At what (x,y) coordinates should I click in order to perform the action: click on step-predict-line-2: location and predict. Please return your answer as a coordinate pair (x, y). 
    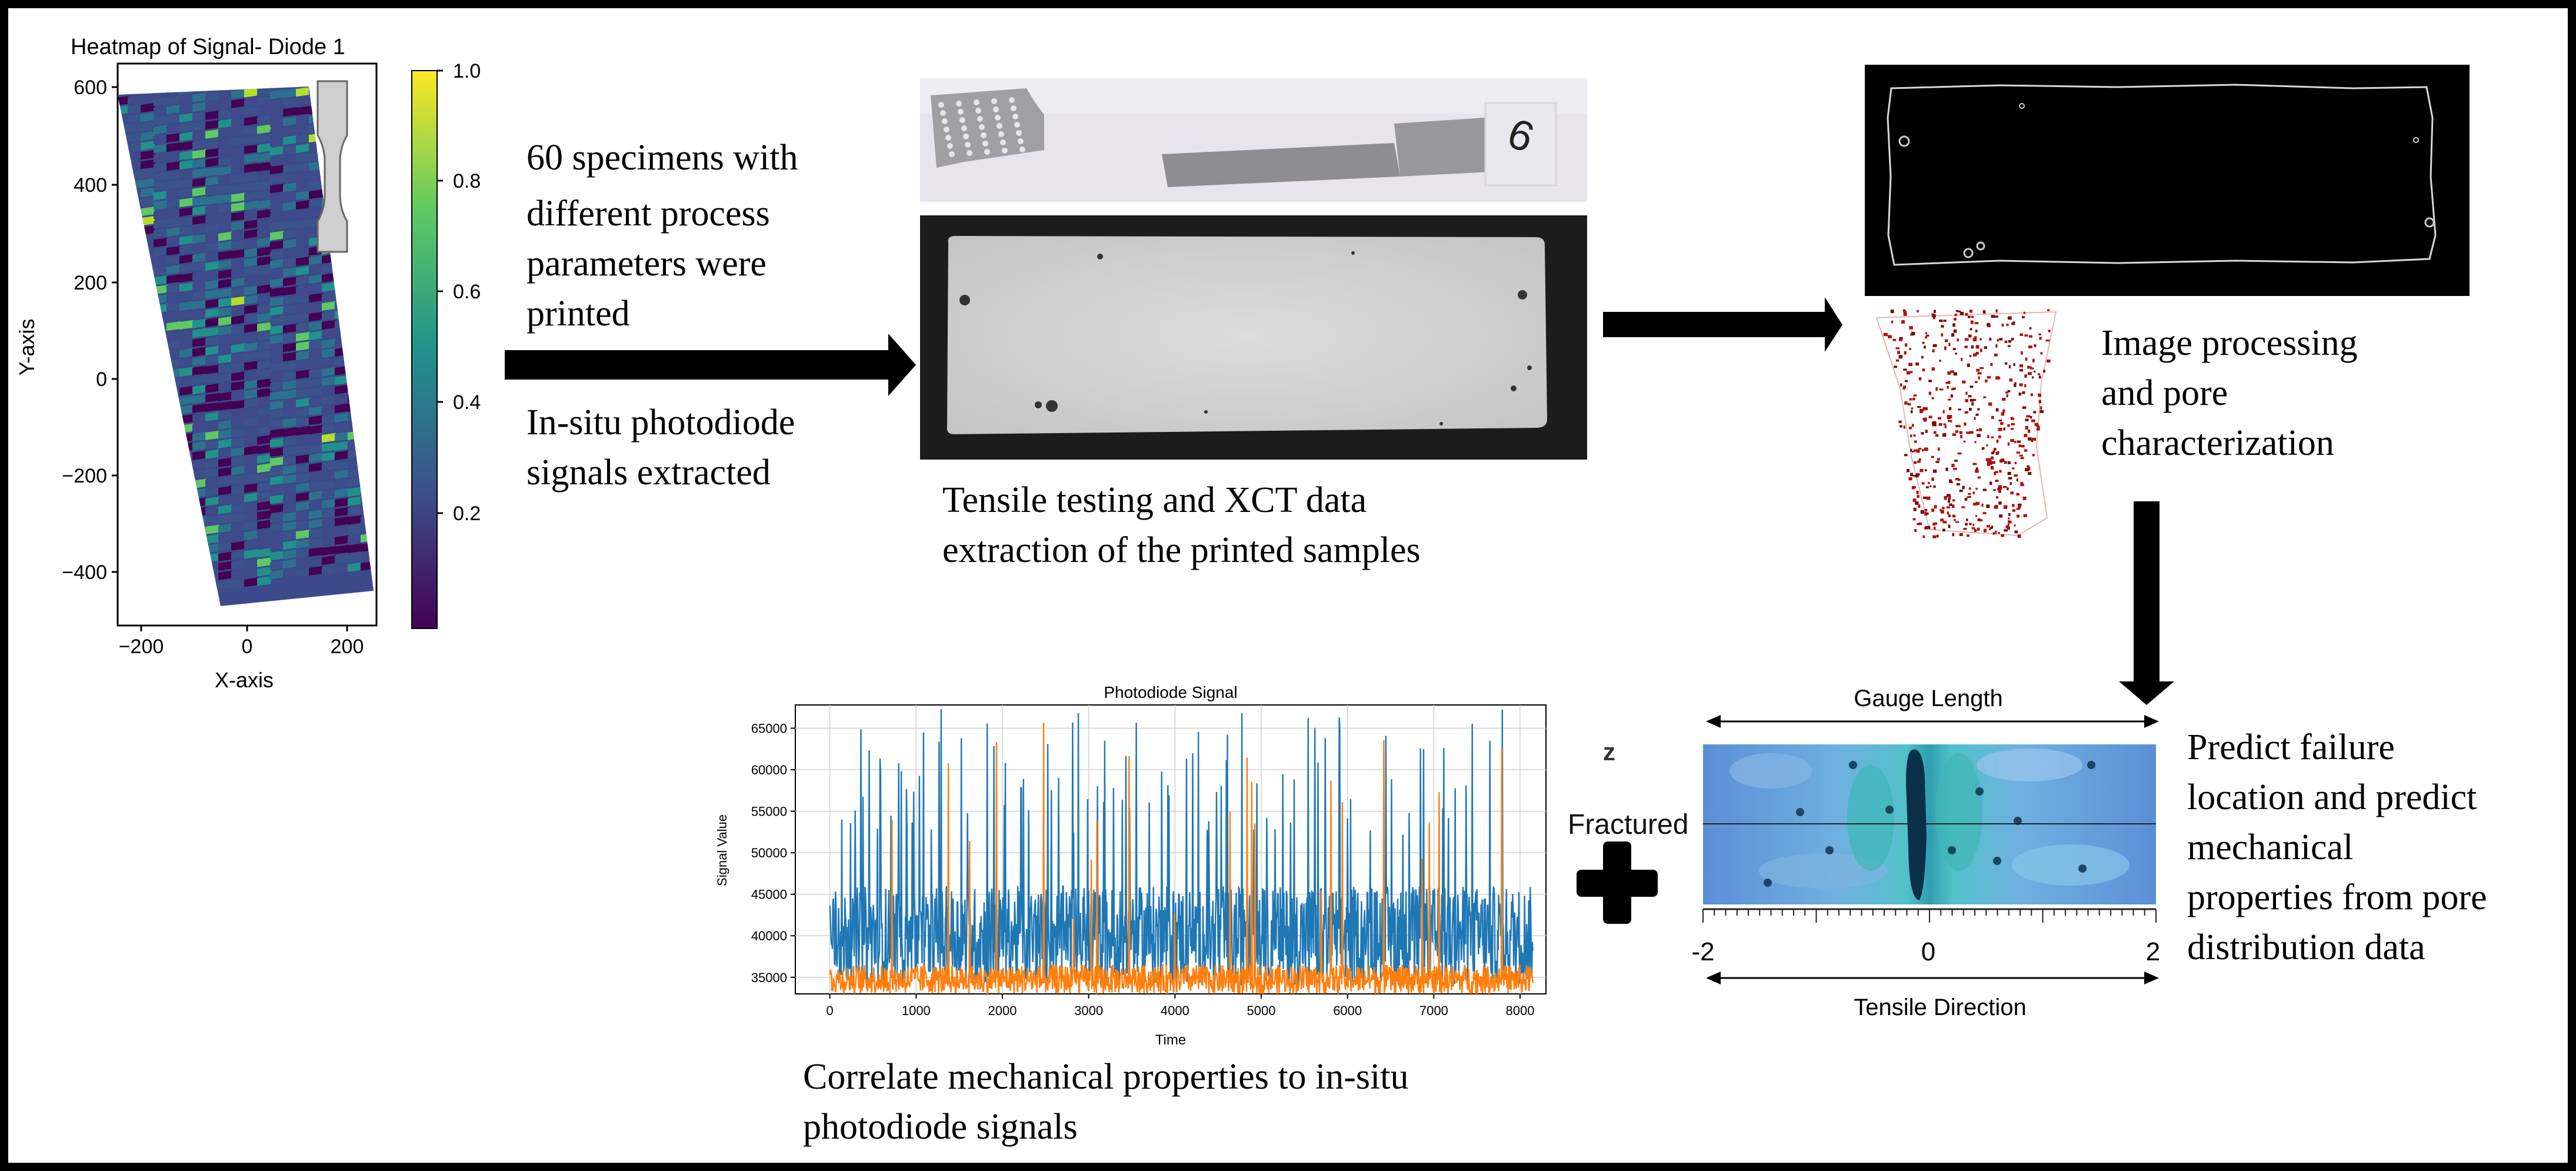
    Looking at the image, I should click on (2332, 797).